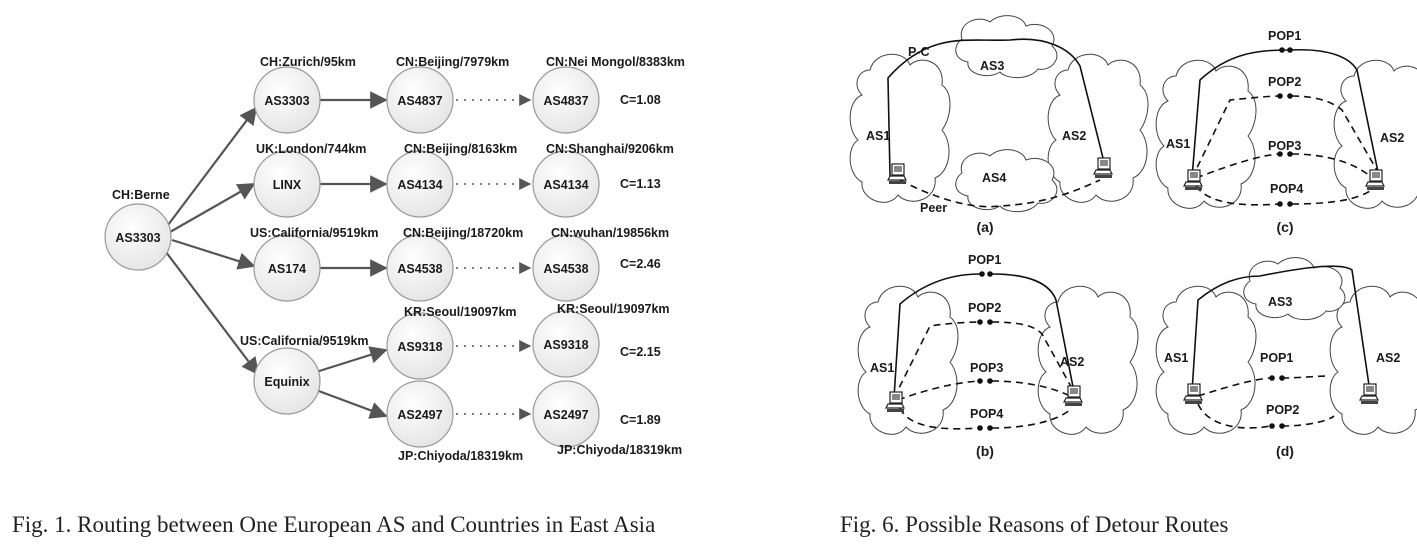 Image resolution: width=1417 pixels, height=555 pixels. Describe the element at coordinates (1088, 360) in the screenshot. I see `cloud-b-as2` at that location.